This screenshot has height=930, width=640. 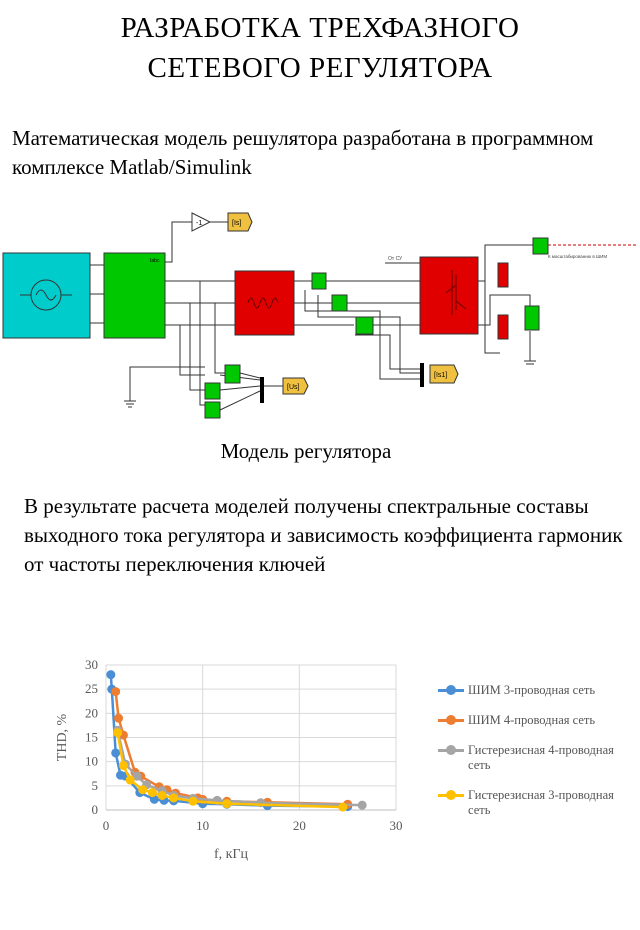 I want to click on measure-block-right, so click(x=532, y=318).